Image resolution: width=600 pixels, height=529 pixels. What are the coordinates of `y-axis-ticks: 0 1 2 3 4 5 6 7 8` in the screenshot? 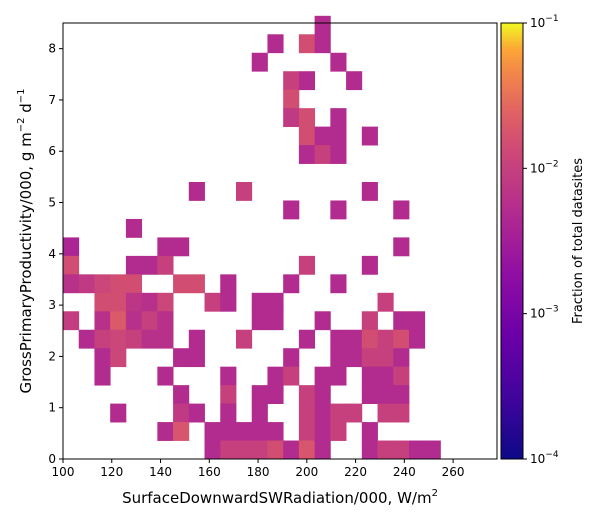 It's located at (55, 254).